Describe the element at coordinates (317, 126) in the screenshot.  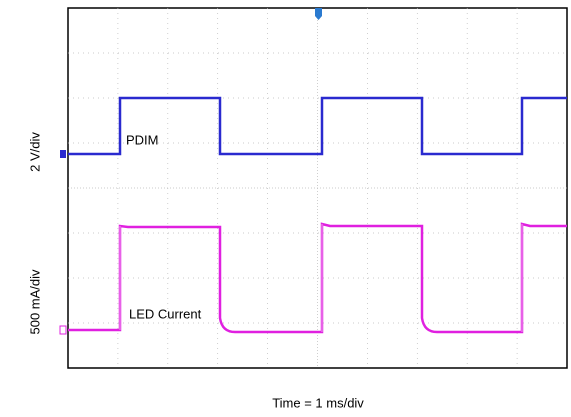
I see `pdim-waveform` at that location.